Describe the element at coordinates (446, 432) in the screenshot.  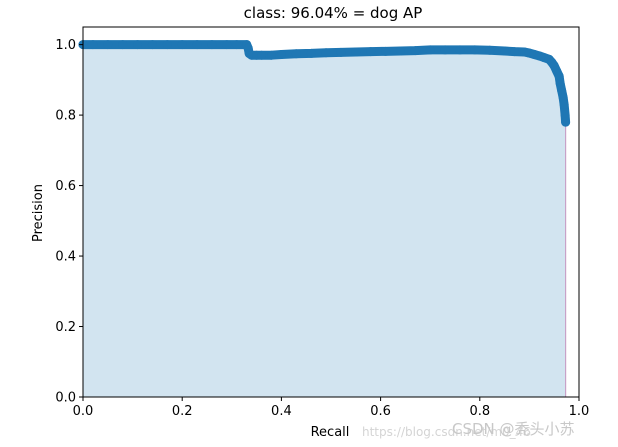
I see `watermark-url: https://blog.csdn.net/m0_46` at that location.